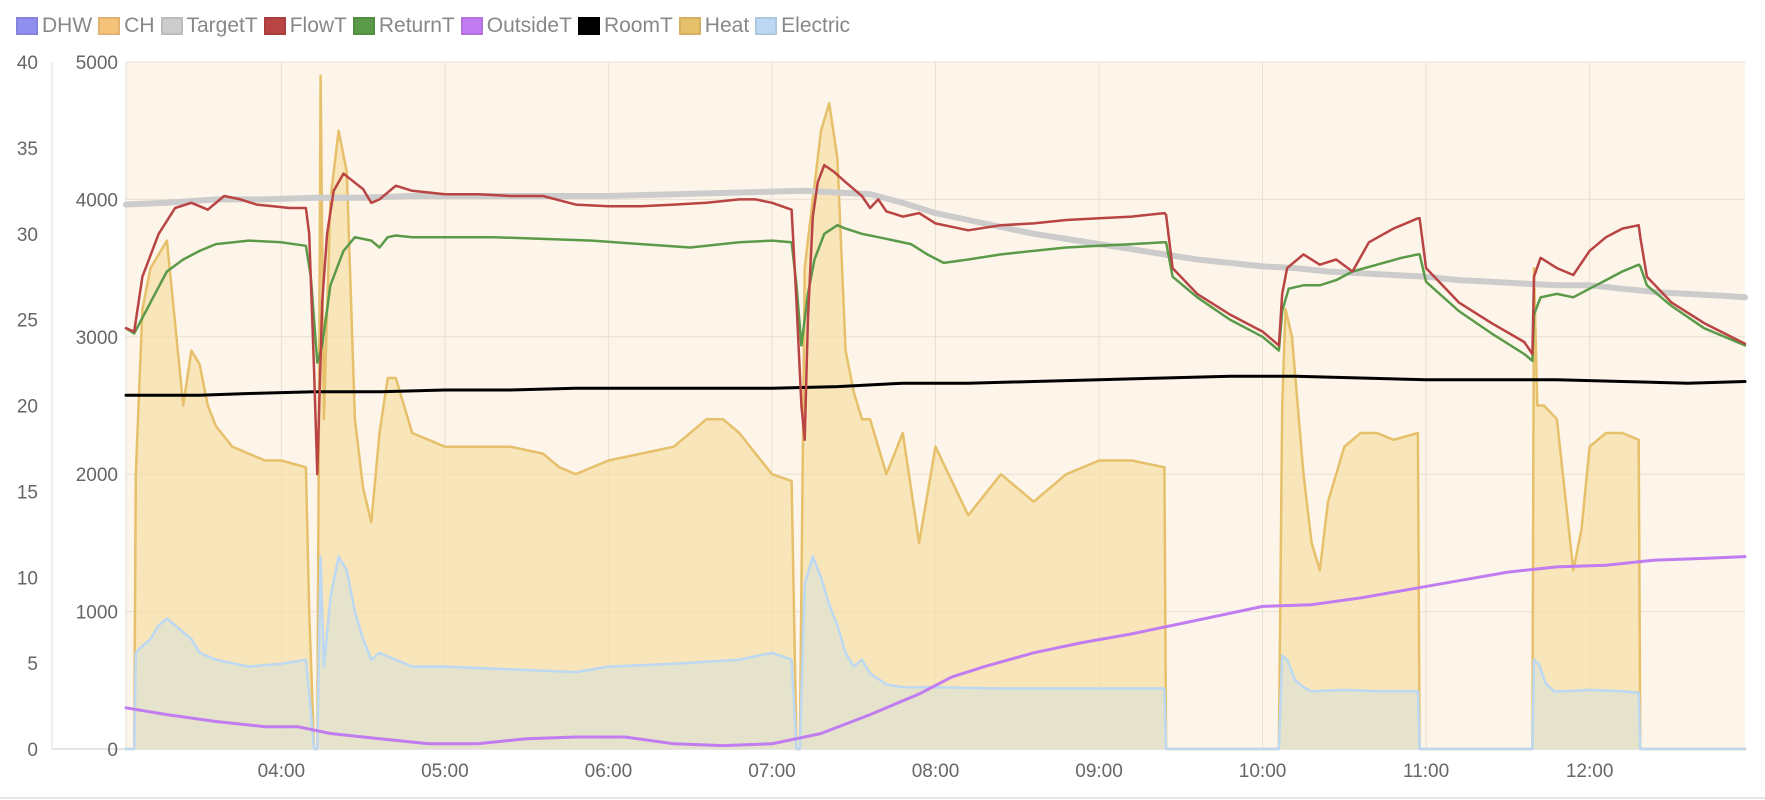  I want to click on legend-item-flow: FlowT, so click(305, 26).